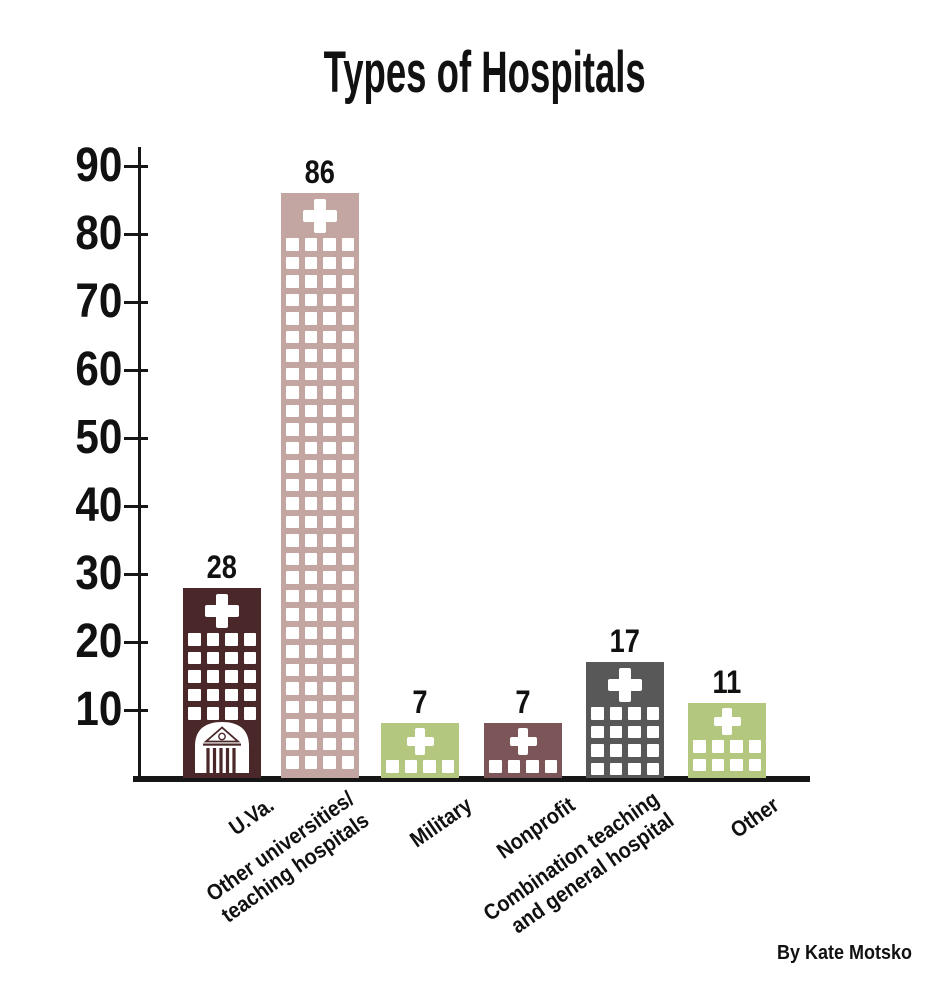 This screenshot has height=1000, width=929. I want to click on y-tick-label: 20, so click(98, 641).